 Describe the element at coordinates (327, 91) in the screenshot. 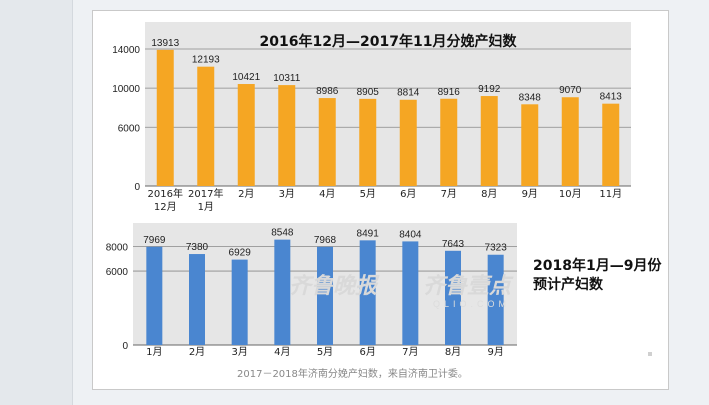

I see `chart1-value-label: 8986` at that location.